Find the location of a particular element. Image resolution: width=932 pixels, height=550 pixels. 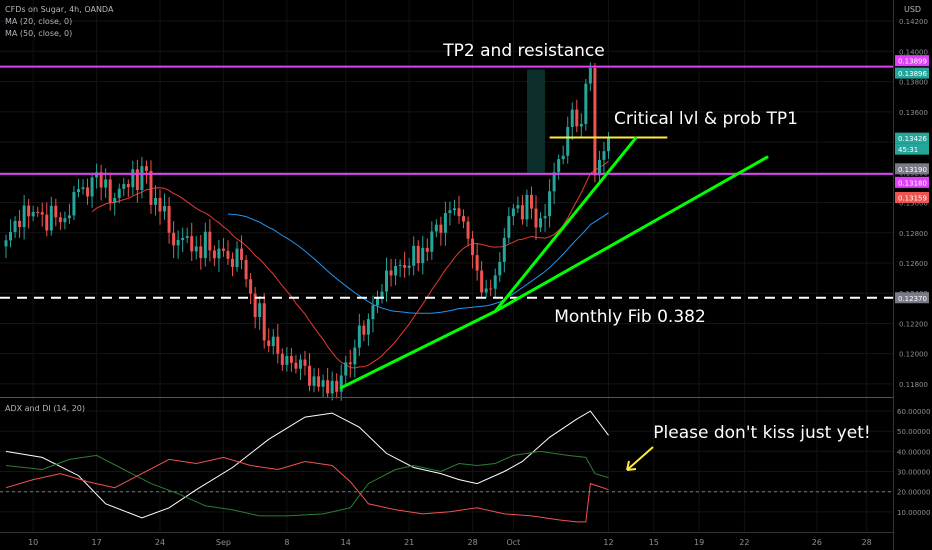

zone-rect is located at coordinates (536, 121).